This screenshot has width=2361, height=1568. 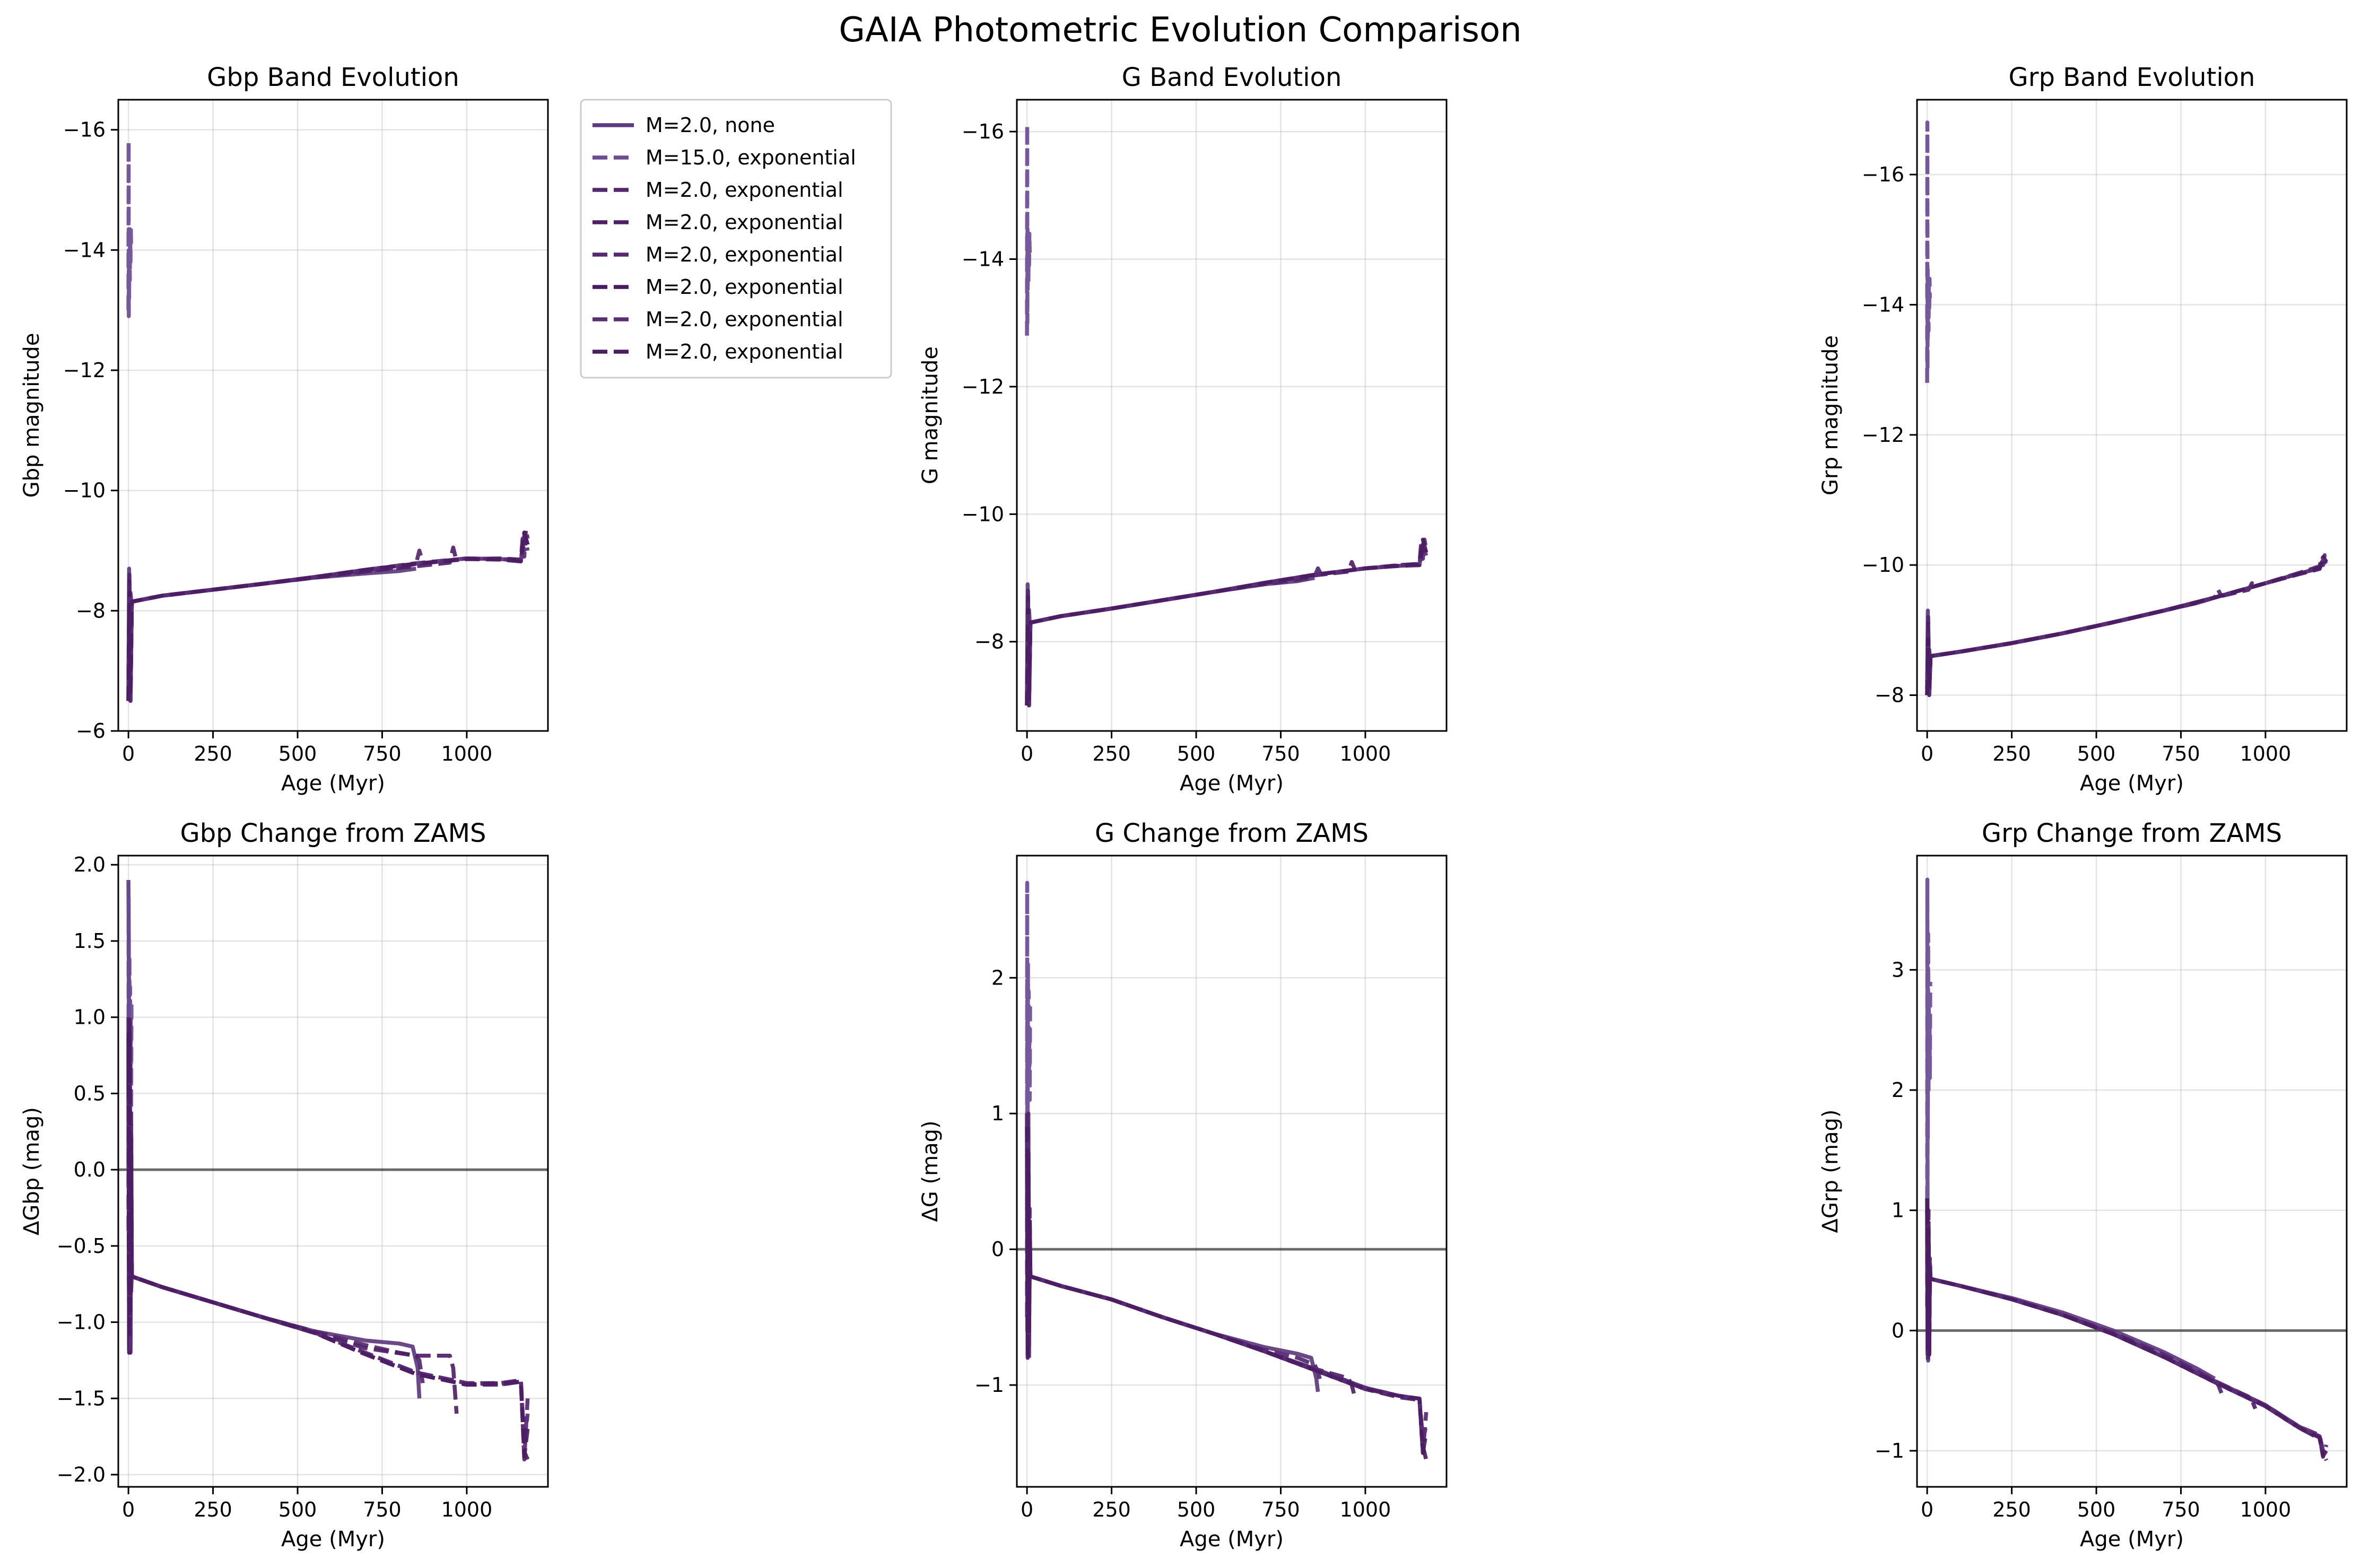 I want to click on y-axis-label: ΔGrp (mag), so click(x=1830, y=1171).